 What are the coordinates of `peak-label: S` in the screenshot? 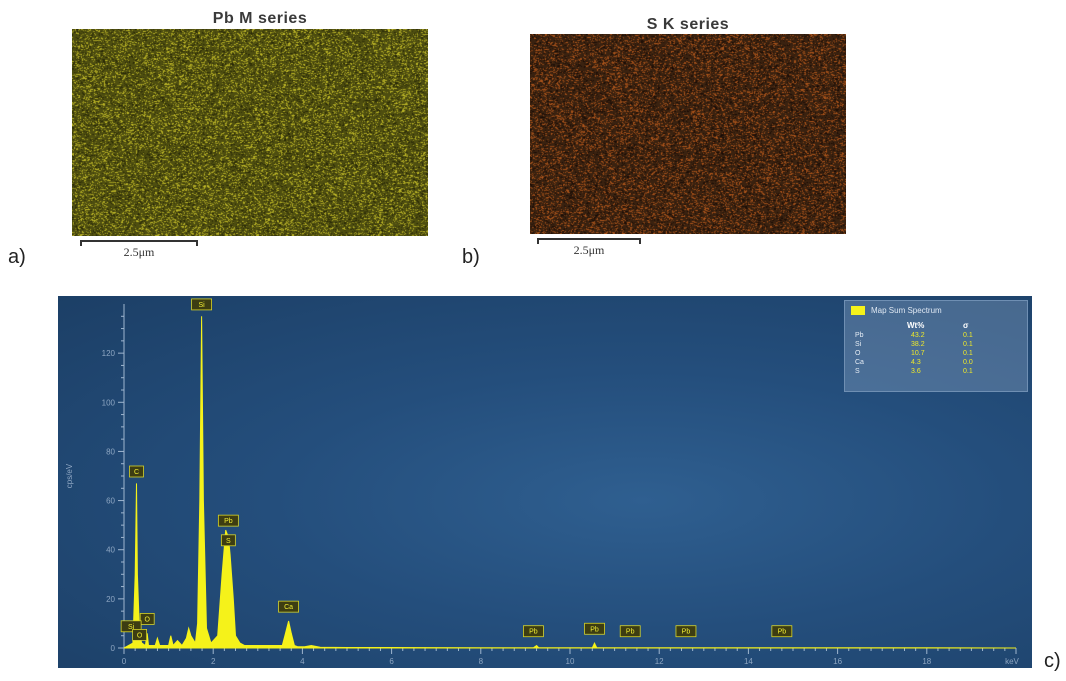 It's located at (228, 541).